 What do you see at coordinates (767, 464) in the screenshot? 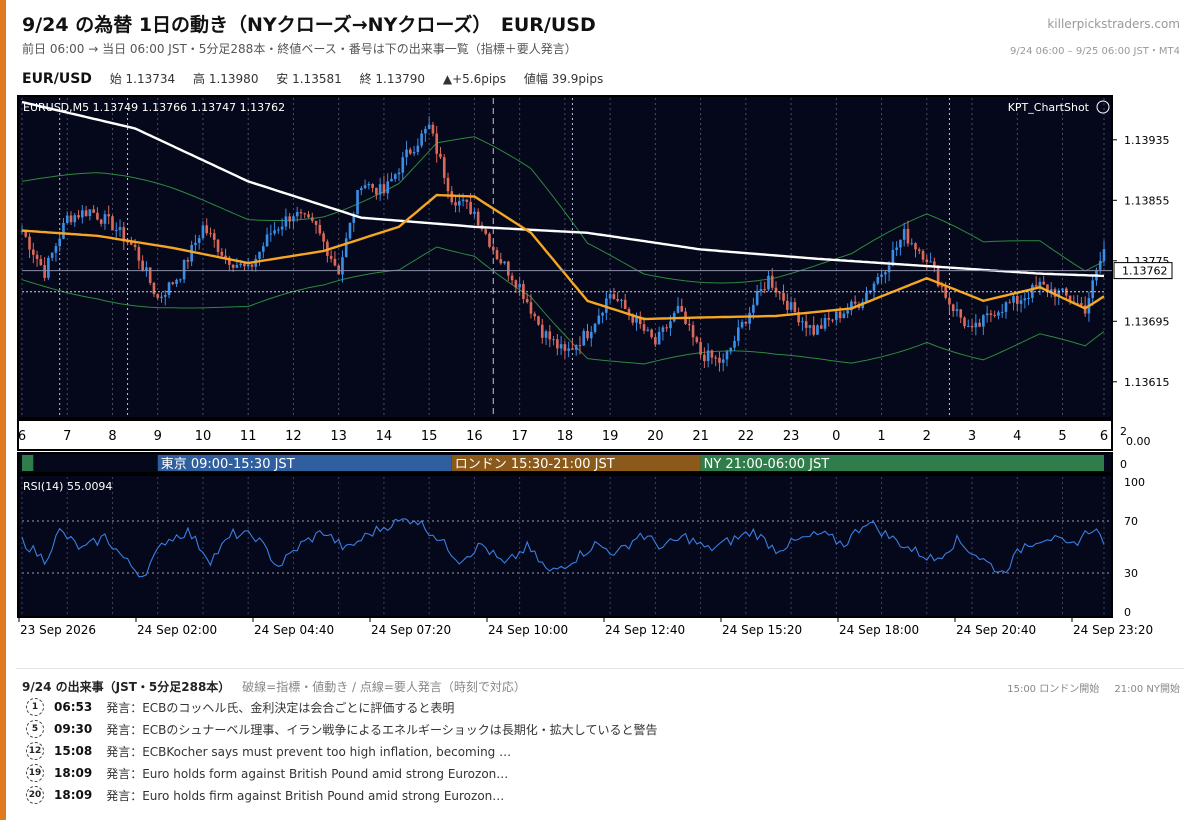
I see `session-label: NY 21:00-06:00 JST` at bounding box center [767, 464].